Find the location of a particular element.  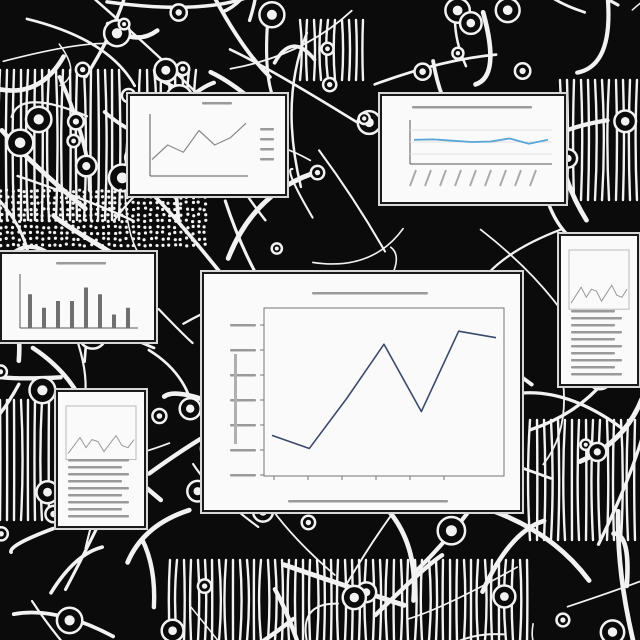

doc-figure-line is located at coordinates (599, 294).